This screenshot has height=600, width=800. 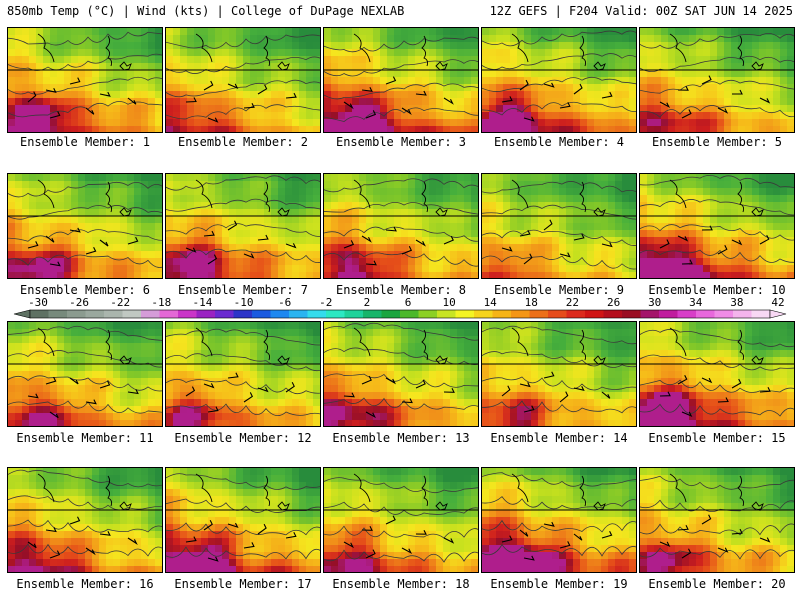 I want to click on ensemble-member-label: Ensemble Member: 9, so click(x=559, y=290).